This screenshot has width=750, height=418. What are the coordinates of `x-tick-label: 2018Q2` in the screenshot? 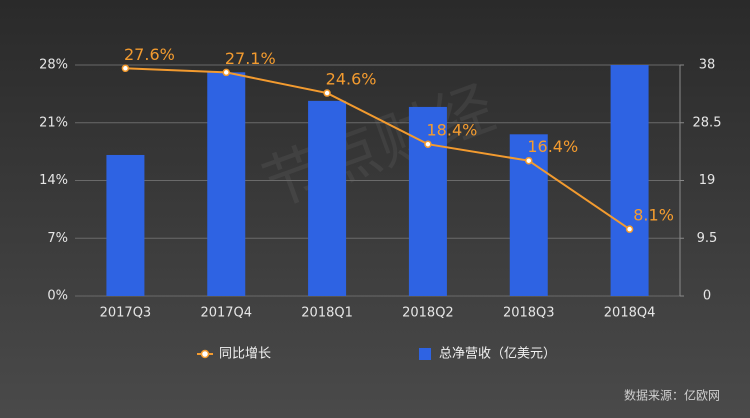 It's located at (428, 313).